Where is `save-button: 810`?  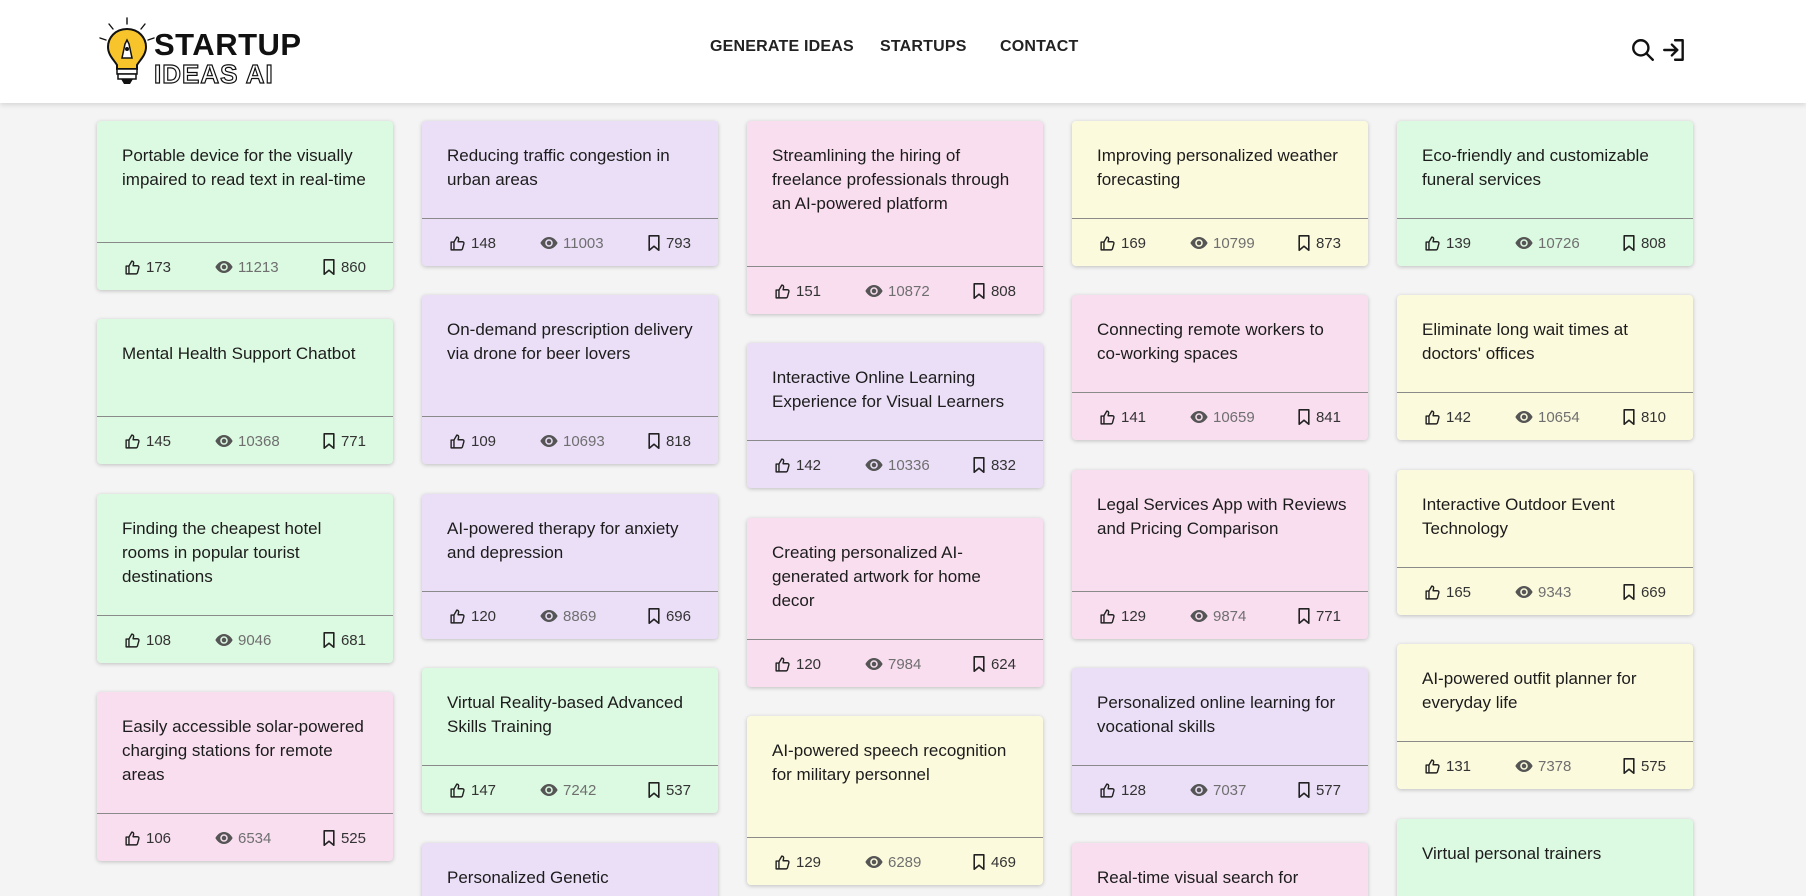
save-button: 810 is located at coordinates (1644, 417).